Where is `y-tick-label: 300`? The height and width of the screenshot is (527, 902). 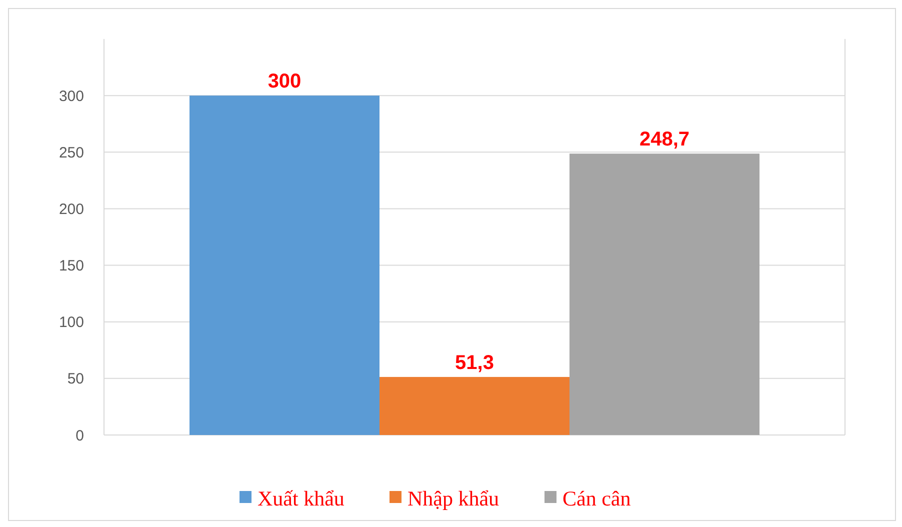
y-tick-label: 300 is located at coordinates (71, 96).